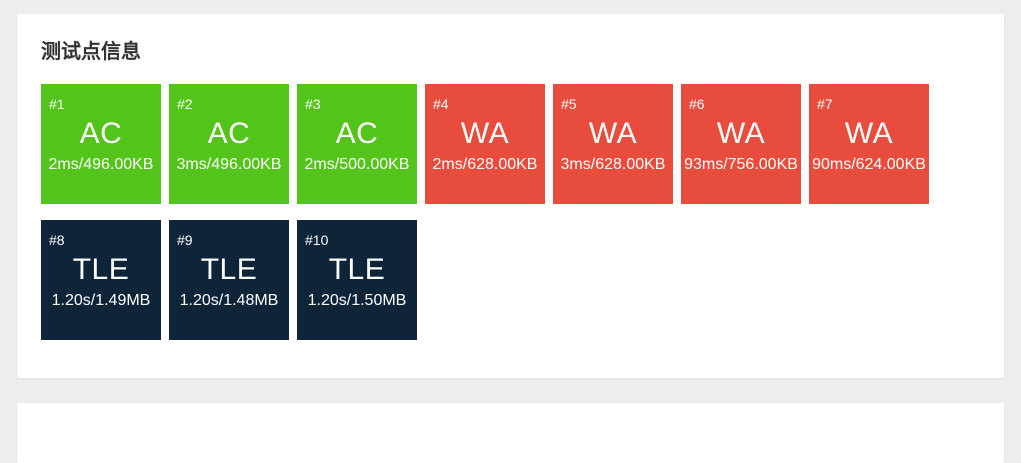 Image resolution: width=1021 pixels, height=463 pixels. I want to click on panel-title: 测试点信息, so click(91, 52).